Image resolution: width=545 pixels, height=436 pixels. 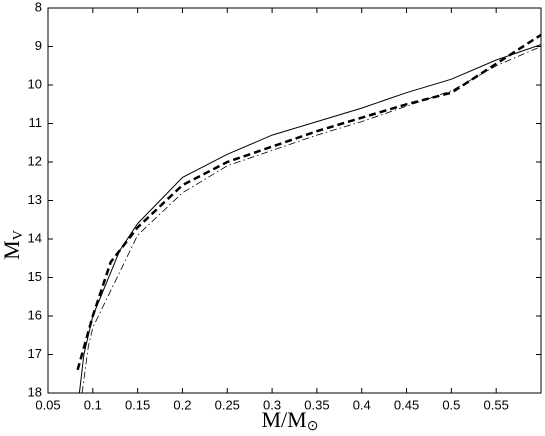 I want to click on x-tick-label: 0.05, so click(x=47, y=404).